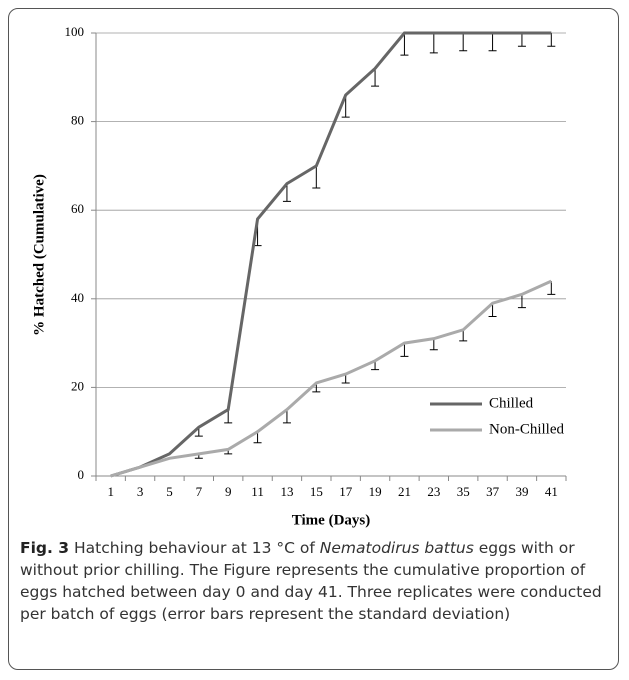 The width and height of the screenshot is (629, 680). I want to click on caption-species: Nematodirus battus, so click(396, 548).